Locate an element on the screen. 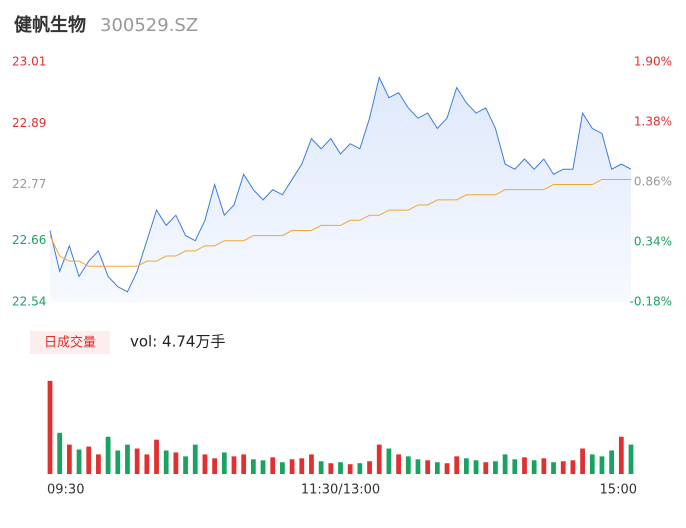  y-tick-label: 23.01 is located at coordinates (29, 62).